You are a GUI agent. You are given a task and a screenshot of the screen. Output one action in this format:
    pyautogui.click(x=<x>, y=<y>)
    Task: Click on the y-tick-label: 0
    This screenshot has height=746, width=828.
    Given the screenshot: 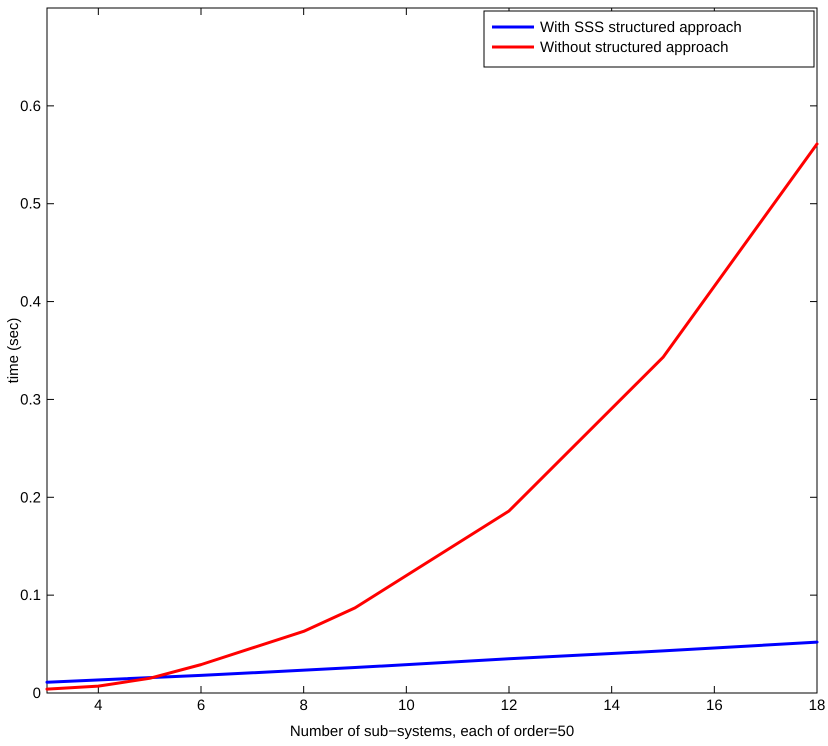 What is the action you would take?
    pyautogui.click(x=36, y=693)
    